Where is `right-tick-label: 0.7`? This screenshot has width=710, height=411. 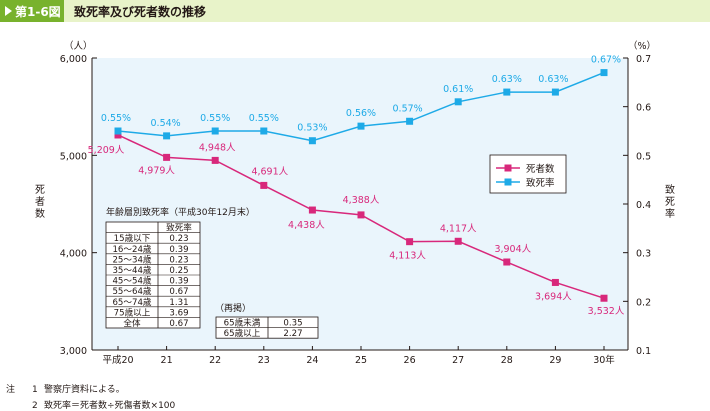
right-tick-label: 0.7 is located at coordinates (643, 59).